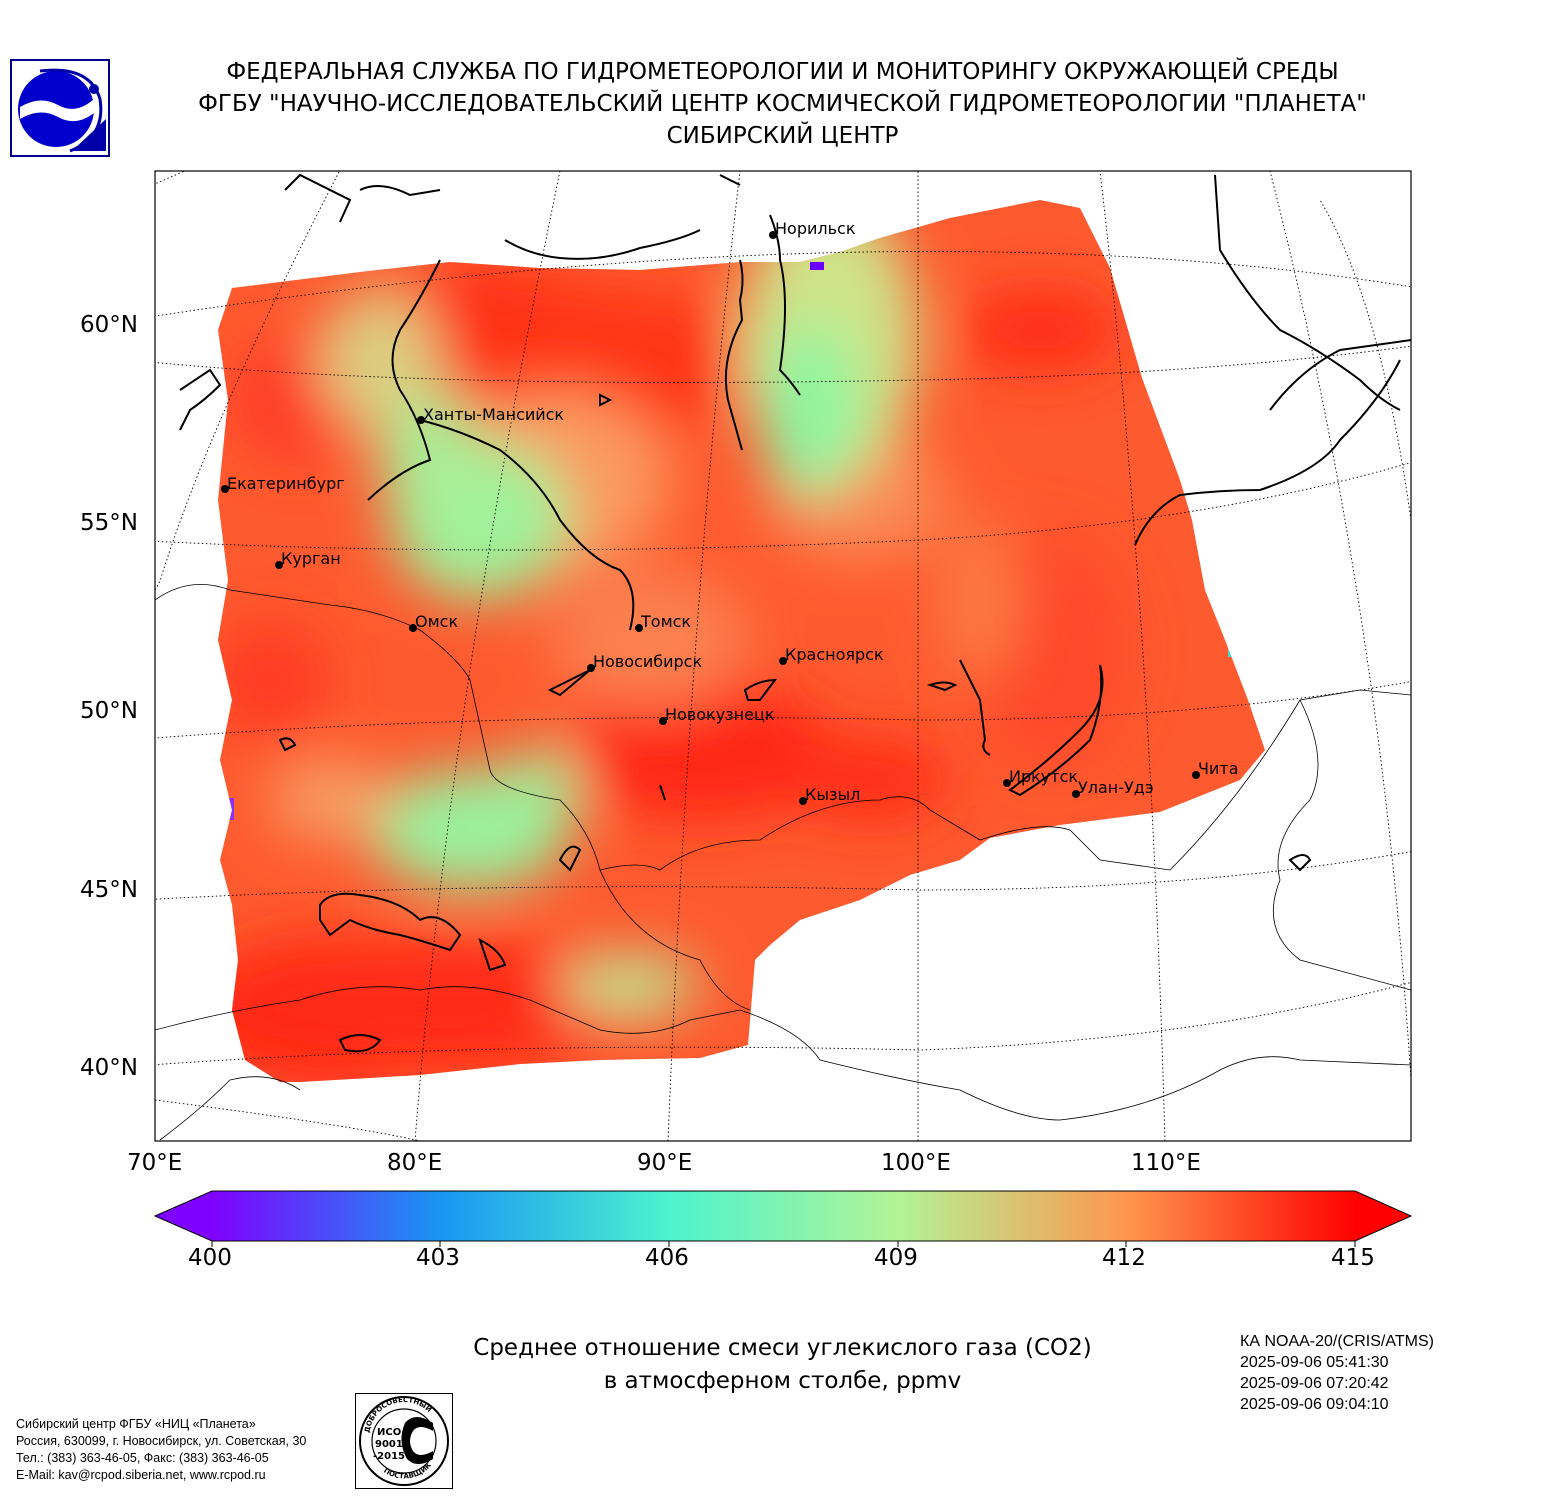  I want to click on svg-text: -2015, so click(389, 1456).